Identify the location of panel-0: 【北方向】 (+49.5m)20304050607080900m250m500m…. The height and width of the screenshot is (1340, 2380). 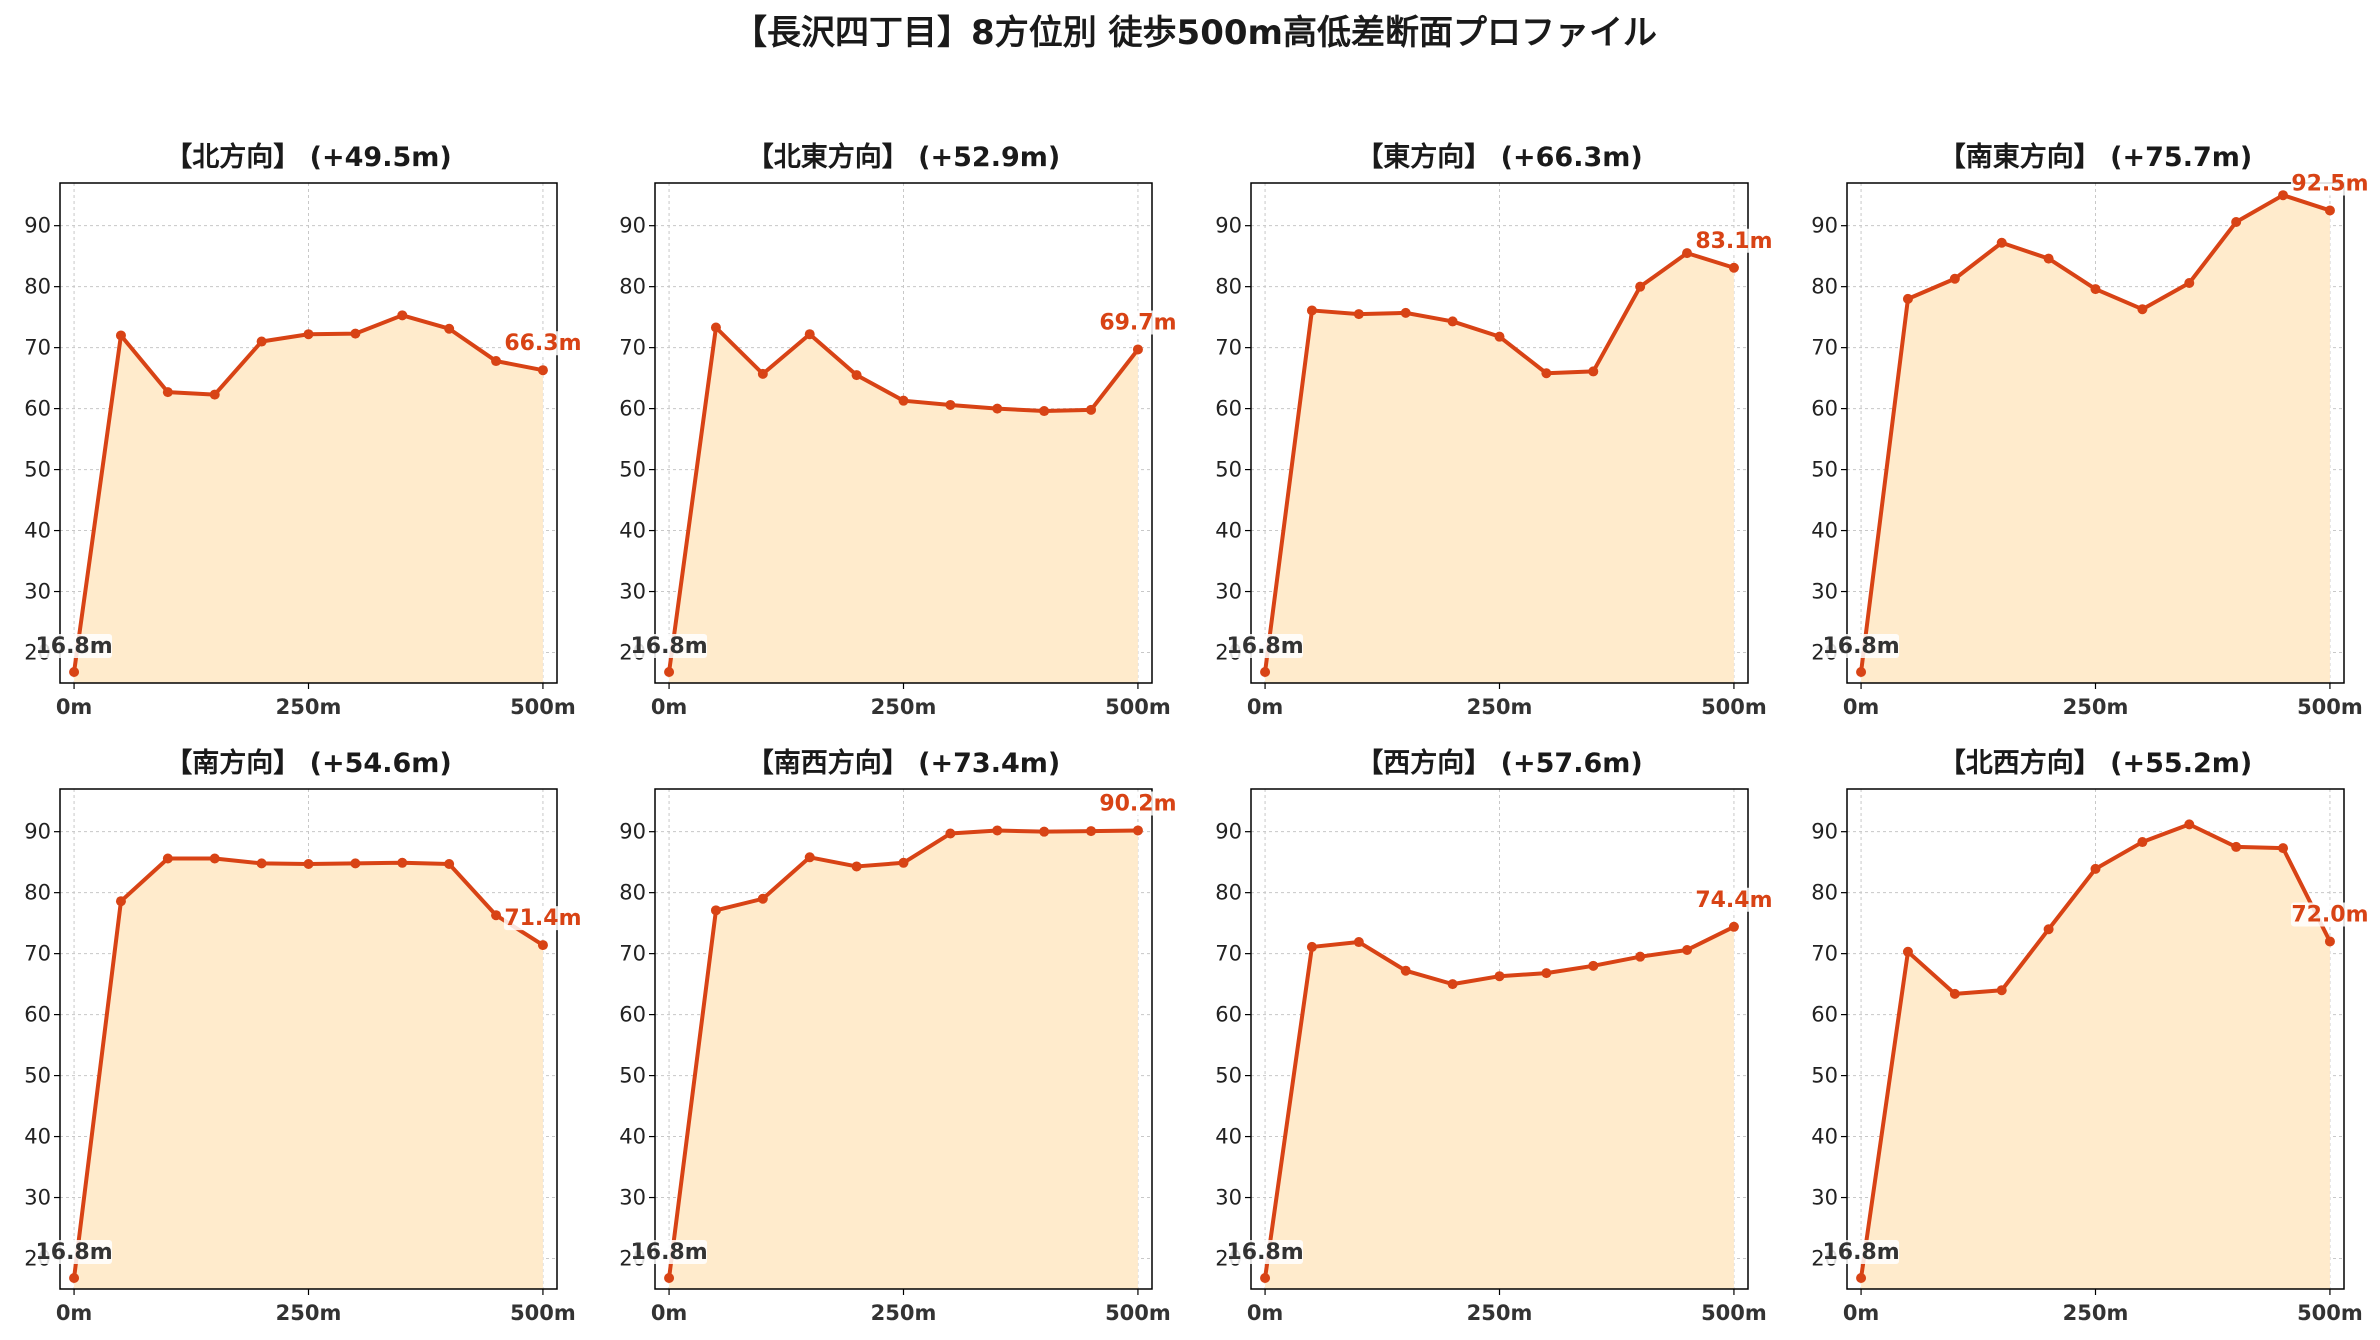
(303, 430).